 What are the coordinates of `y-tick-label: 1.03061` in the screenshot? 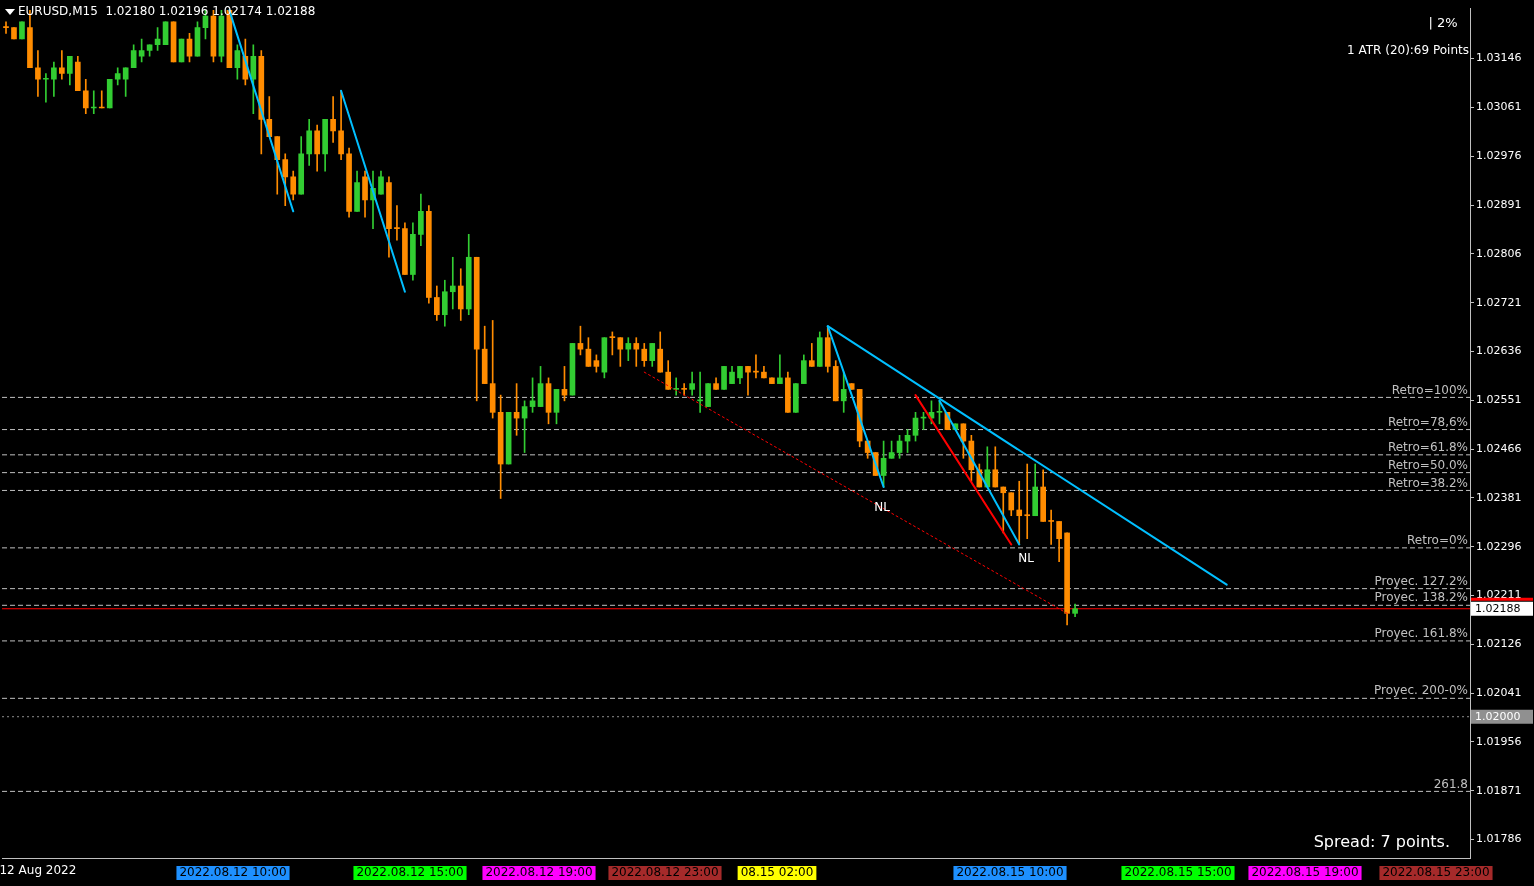 It's located at (1499, 107).